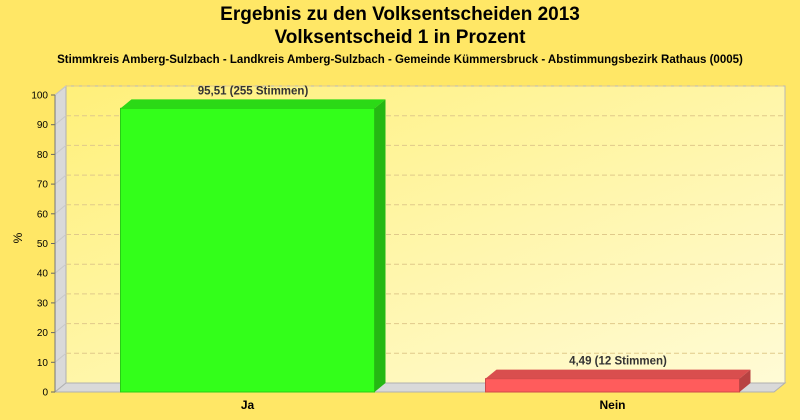 The image size is (800, 420). I want to click on x-tick-label: Ja, so click(248, 405).